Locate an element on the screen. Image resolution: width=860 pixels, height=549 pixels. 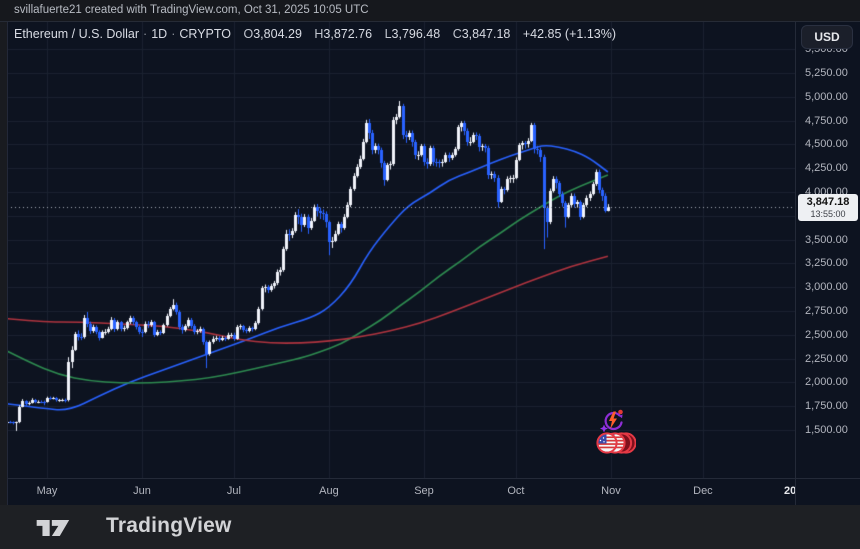
price-tick-label: 5,250.00 is located at coordinates (826, 73).